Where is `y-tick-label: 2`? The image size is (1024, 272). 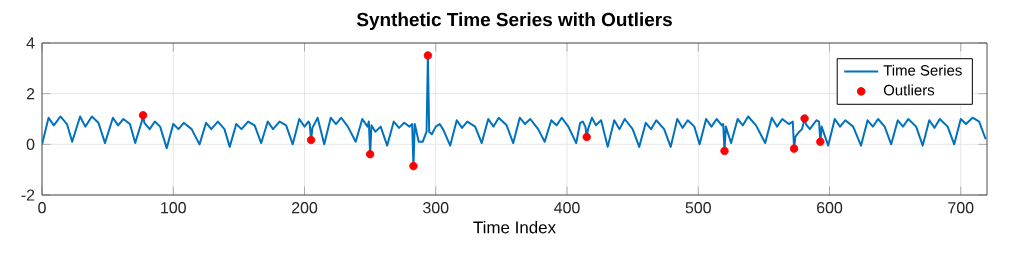 y-tick-label: 2 is located at coordinates (30, 94).